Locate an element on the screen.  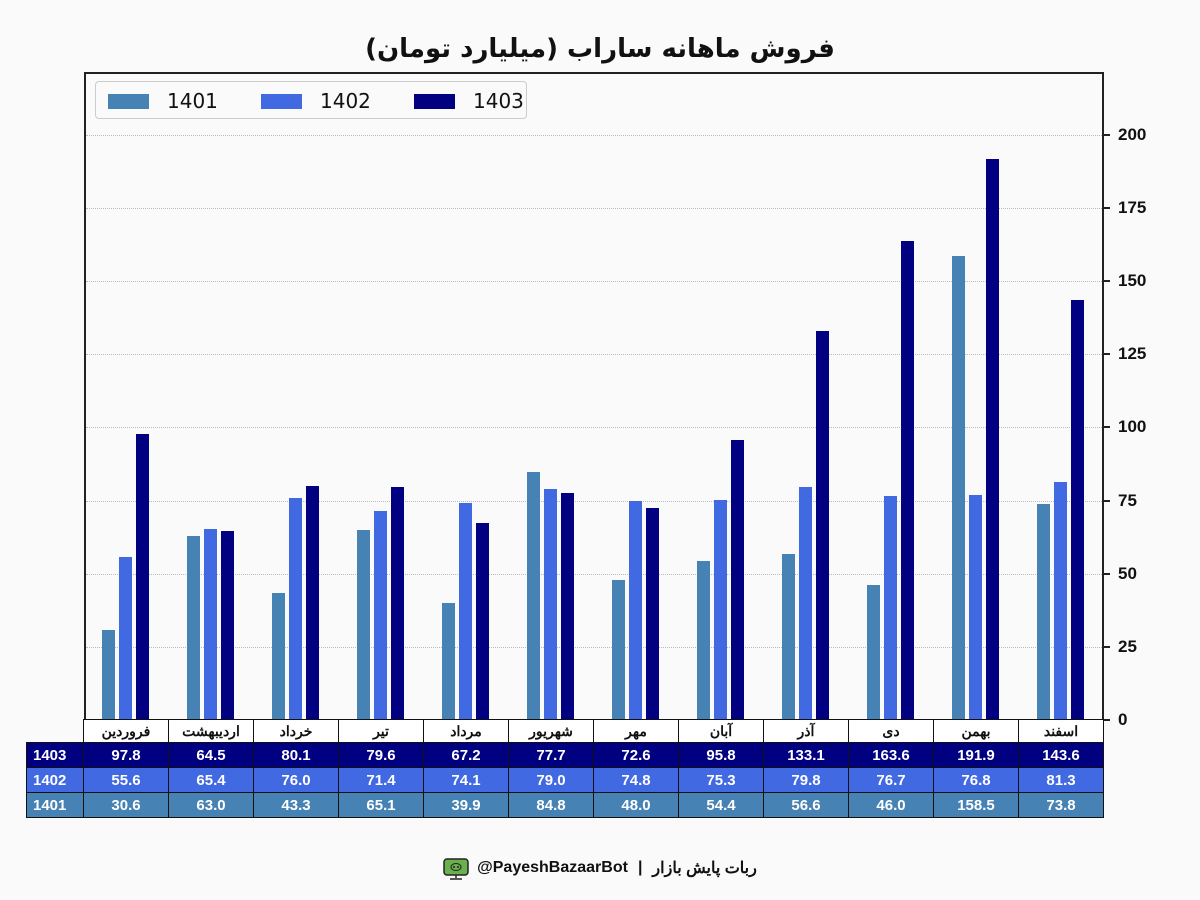
table-cell: 79.0 is located at coordinates (551, 780).